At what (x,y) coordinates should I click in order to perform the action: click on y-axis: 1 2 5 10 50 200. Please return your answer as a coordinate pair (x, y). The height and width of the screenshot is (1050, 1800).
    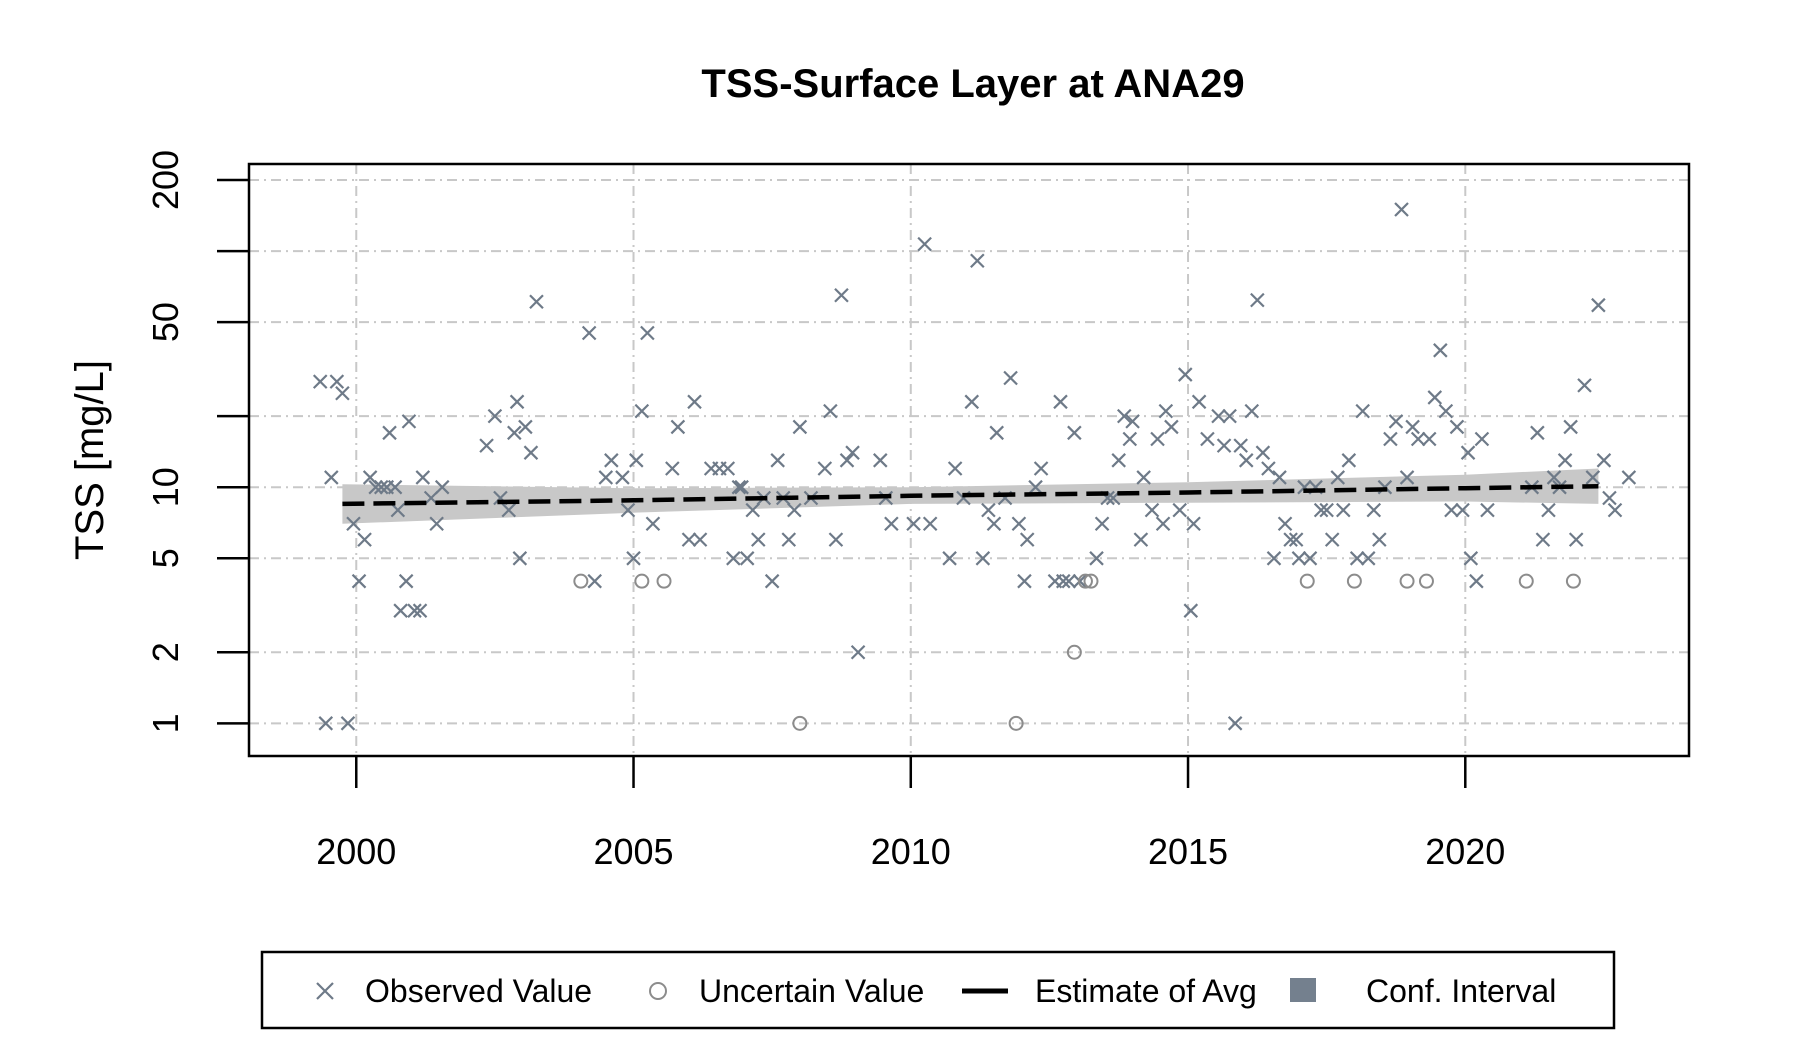
    Looking at the image, I should click on (197, 441).